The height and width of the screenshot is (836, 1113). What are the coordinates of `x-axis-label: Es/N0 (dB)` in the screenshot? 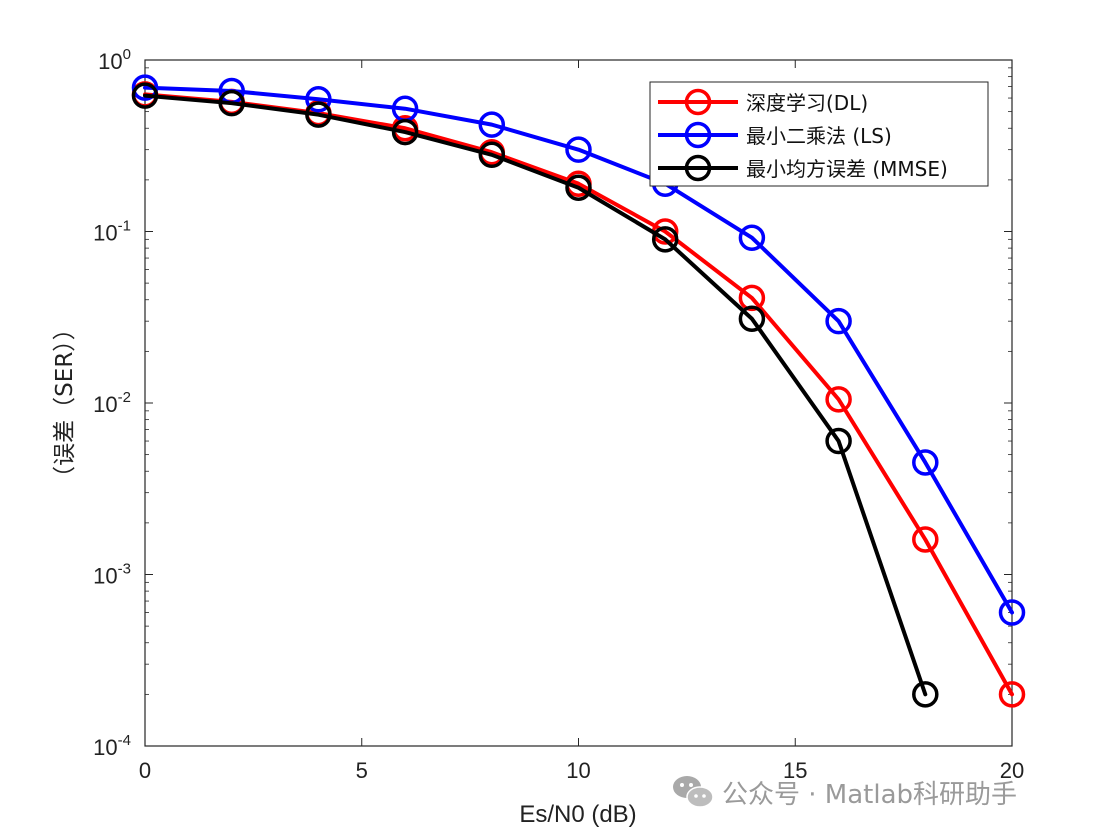 It's located at (577, 814).